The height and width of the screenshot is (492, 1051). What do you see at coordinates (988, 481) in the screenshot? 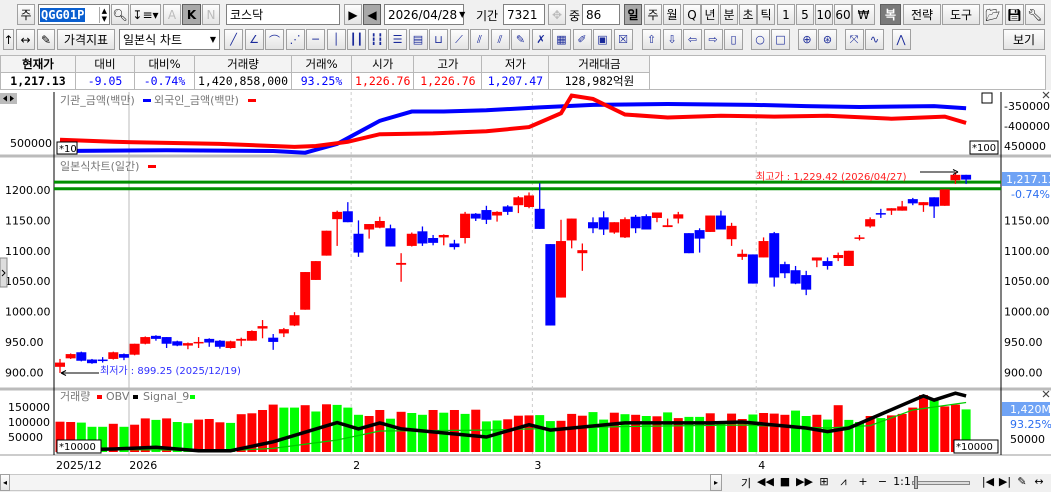
I see `first-icon: |◀` at bounding box center [988, 481].